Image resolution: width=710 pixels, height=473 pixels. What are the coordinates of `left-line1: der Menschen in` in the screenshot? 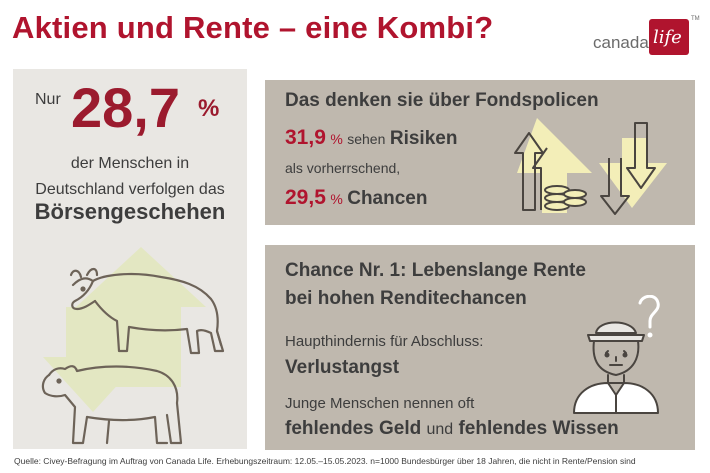 It's located at (130, 163).